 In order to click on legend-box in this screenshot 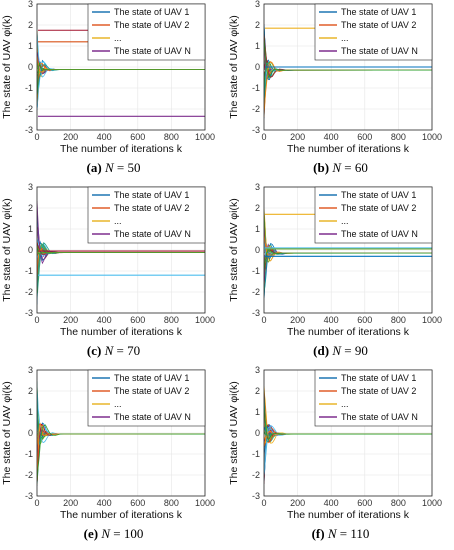, I will do `click(373, 32)`.